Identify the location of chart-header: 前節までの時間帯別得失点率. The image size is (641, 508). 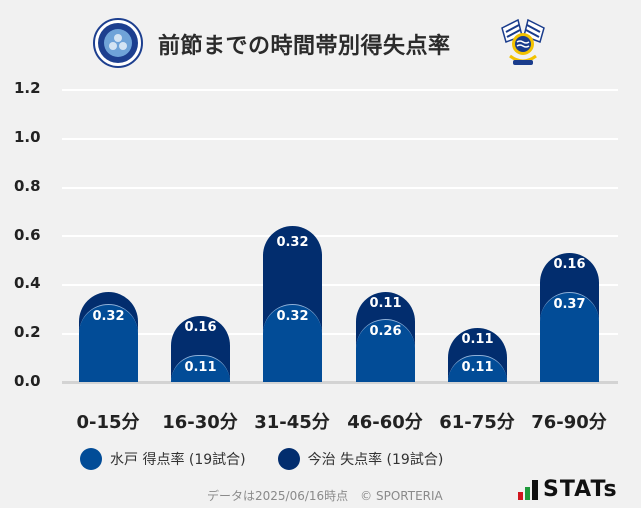
(320, 42).